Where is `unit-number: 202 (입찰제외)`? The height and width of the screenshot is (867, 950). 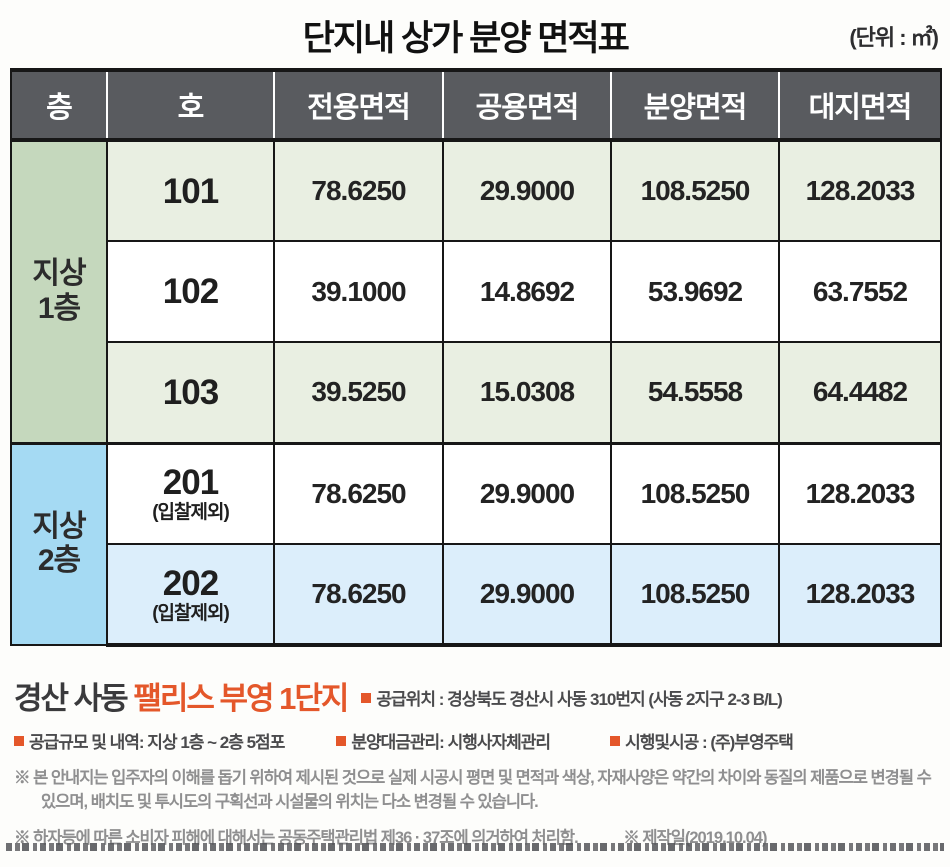
unit-number: 202 (입찰제외) is located at coordinates (190, 595).